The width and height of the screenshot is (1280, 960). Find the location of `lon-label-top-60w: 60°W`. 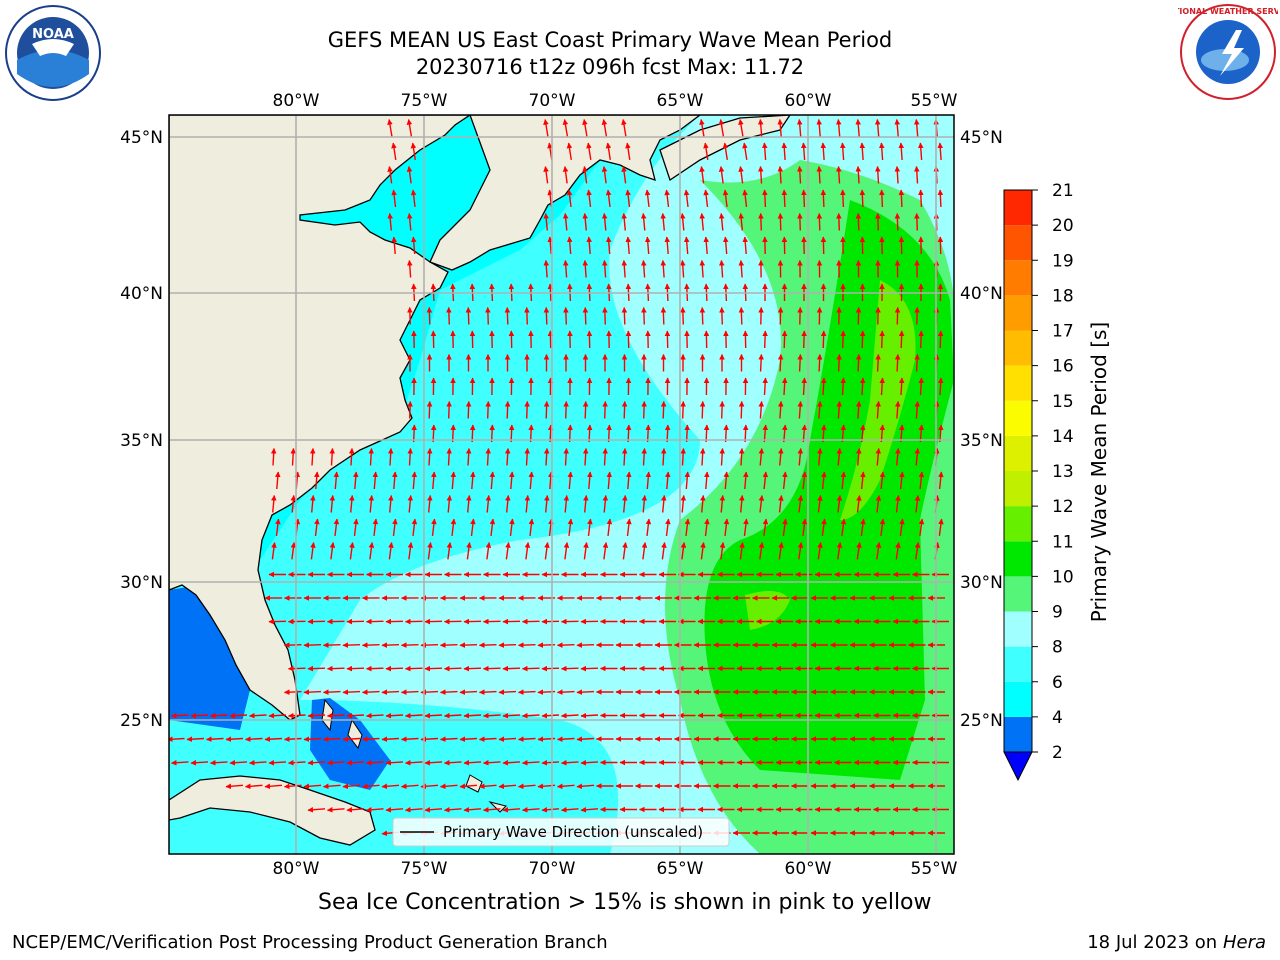

lon-label-top-60w: 60°W is located at coordinates (808, 101).